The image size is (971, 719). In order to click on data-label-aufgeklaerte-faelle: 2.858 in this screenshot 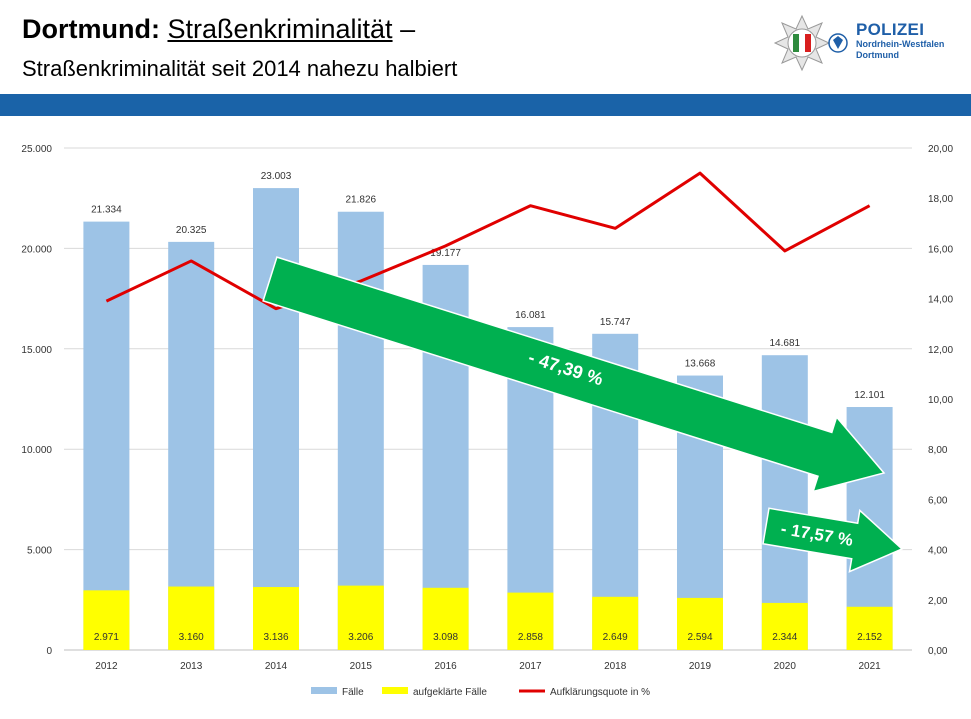, I will do `click(530, 637)`.